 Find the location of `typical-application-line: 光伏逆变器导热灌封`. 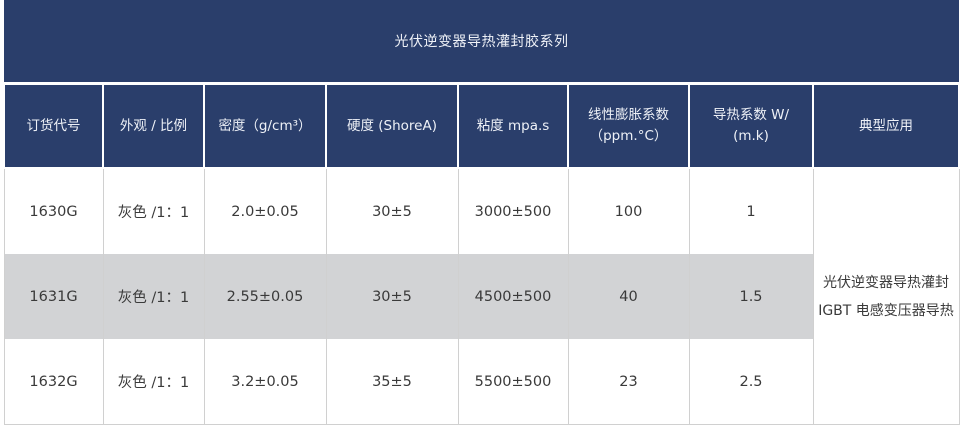

typical-application-line: 光伏逆变器导热灌封 is located at coordinates (886, 282).